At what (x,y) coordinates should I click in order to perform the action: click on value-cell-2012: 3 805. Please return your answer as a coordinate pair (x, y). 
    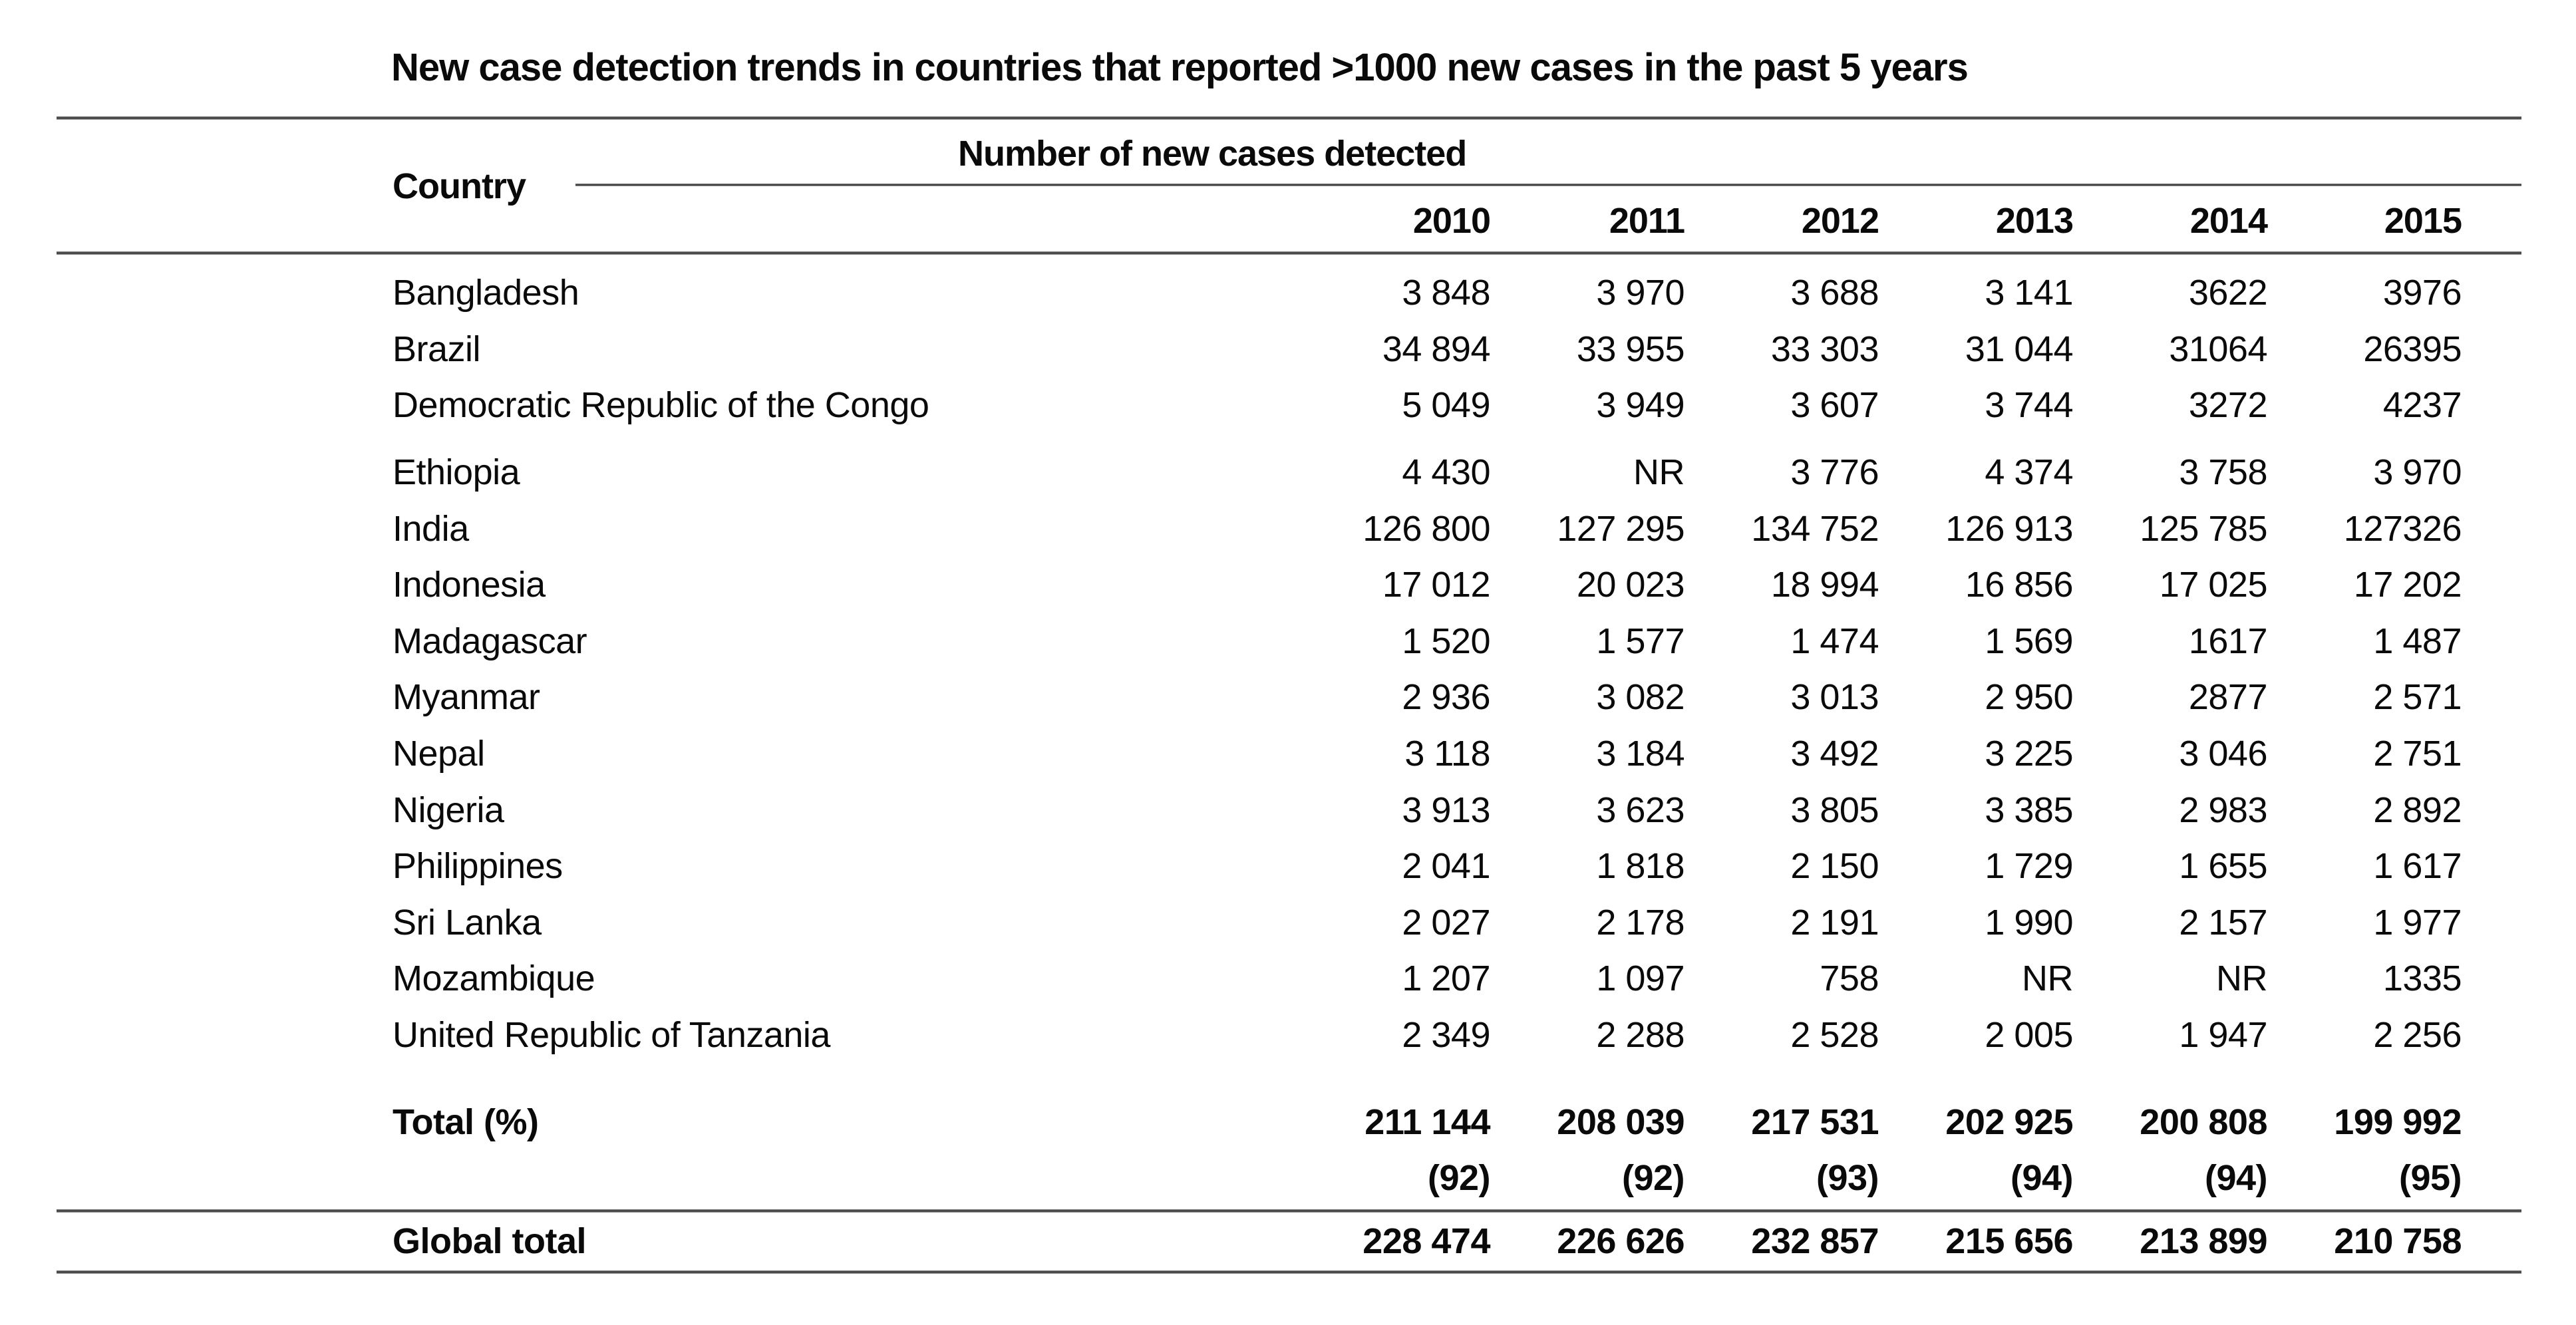
    Looking at the image, I should click on (1834, 810).